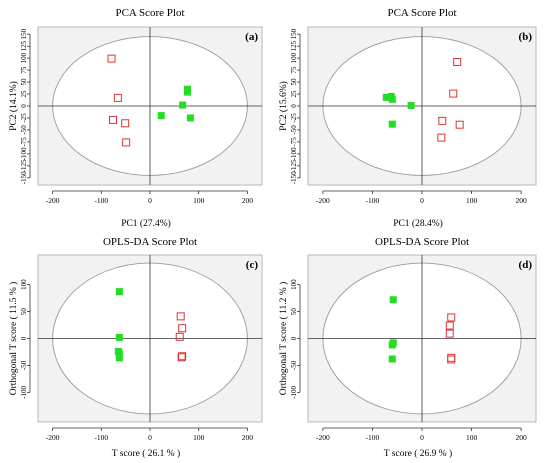 Image resolution: width=550 pixels, height=463 pixels. Describe the element at coordinates (526, 265) in the screenshot. I see `panel-label: (d)` at that location.